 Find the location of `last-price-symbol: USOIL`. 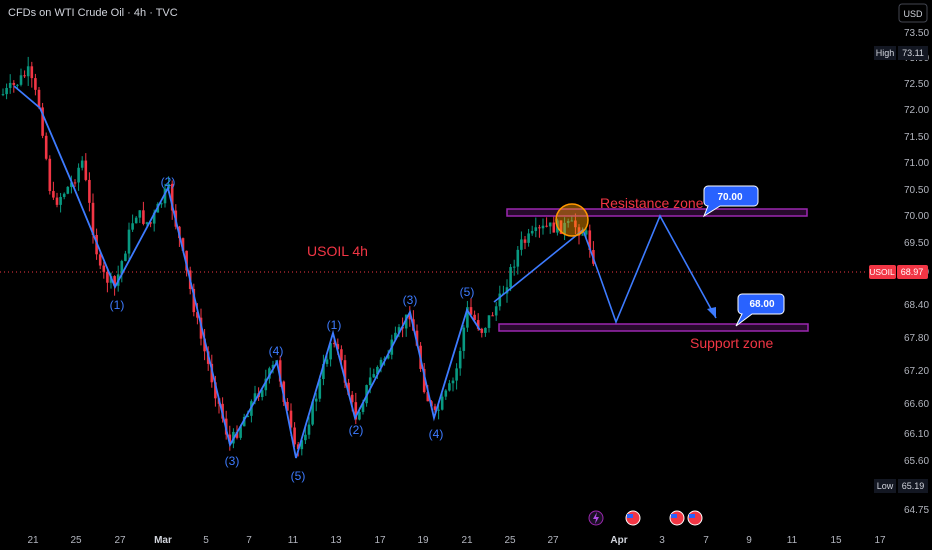

last-price-symbol: USOIL is located at coordinates (882, 272).